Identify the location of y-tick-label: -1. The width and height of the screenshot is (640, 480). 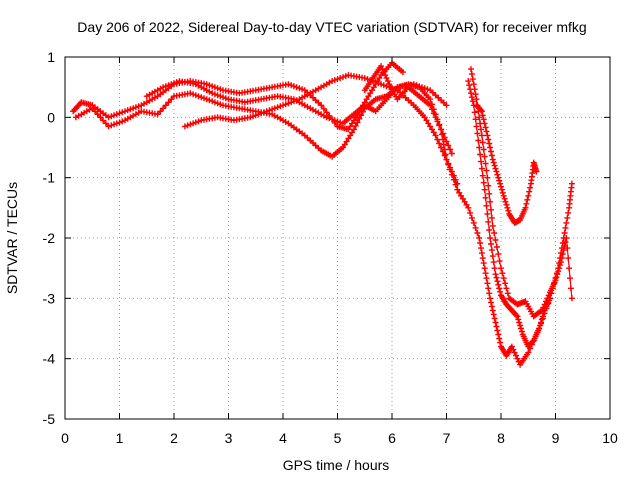
(49, 178).